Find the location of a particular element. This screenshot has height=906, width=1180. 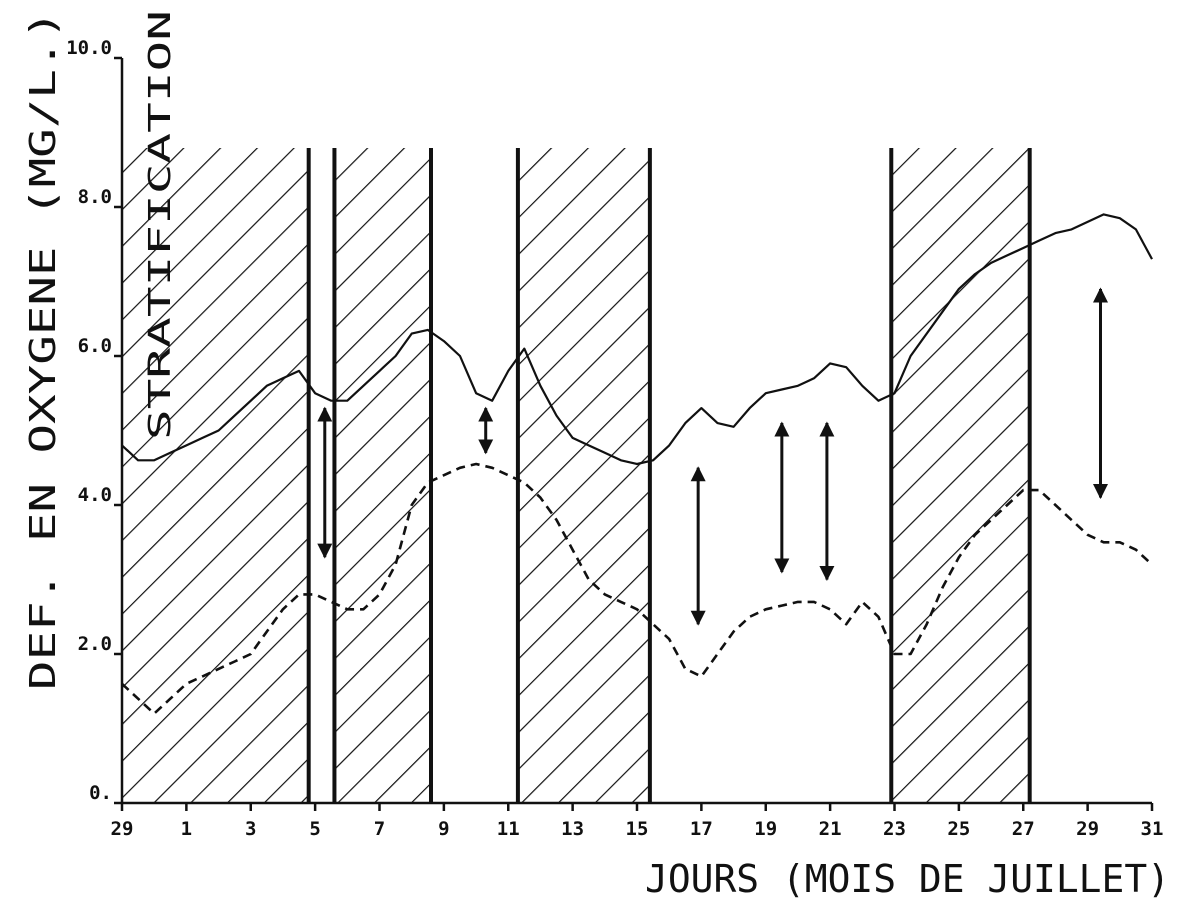

x-tick-label-12: 23 is located at coordinates (894, 829).